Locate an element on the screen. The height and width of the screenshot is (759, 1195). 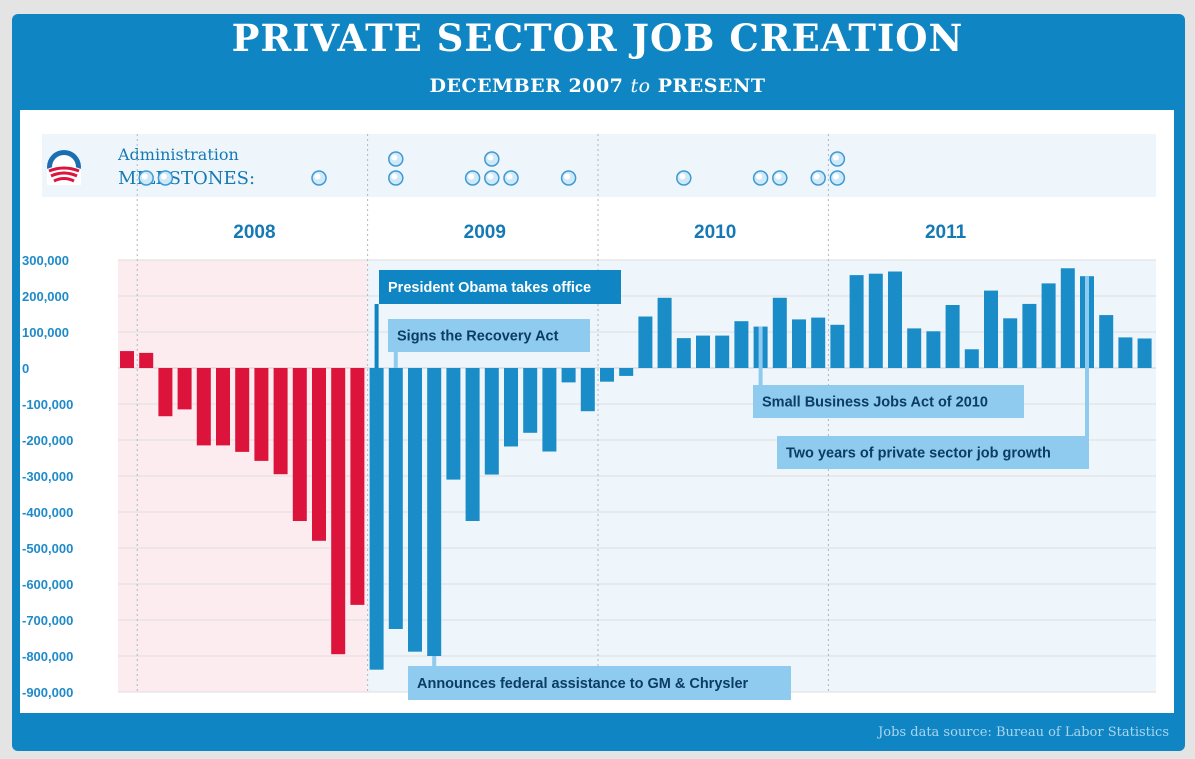
milestones-label-line1: Administration is located at coordinates (178, 154).